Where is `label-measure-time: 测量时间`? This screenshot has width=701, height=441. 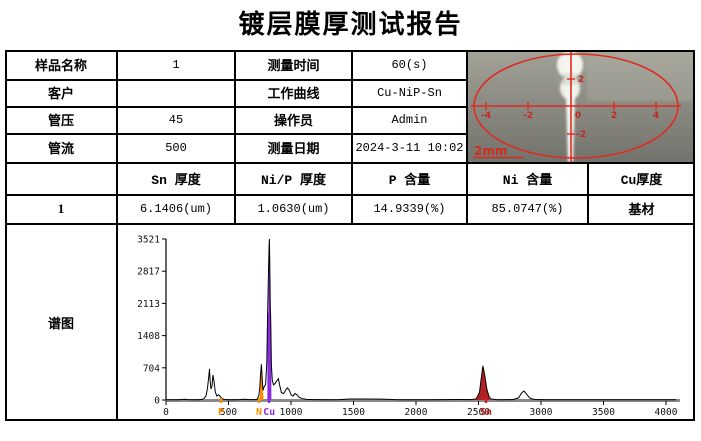
label-measure-time: 测量时间 is located at coordinates (293, 66).